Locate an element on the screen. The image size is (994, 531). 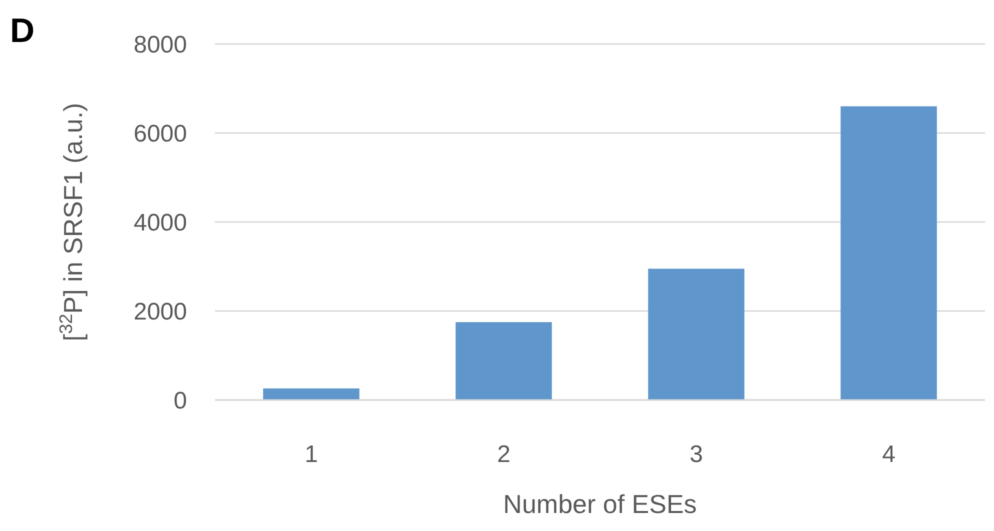
x-tick-label: 1 is located at coordinates (311, 454).